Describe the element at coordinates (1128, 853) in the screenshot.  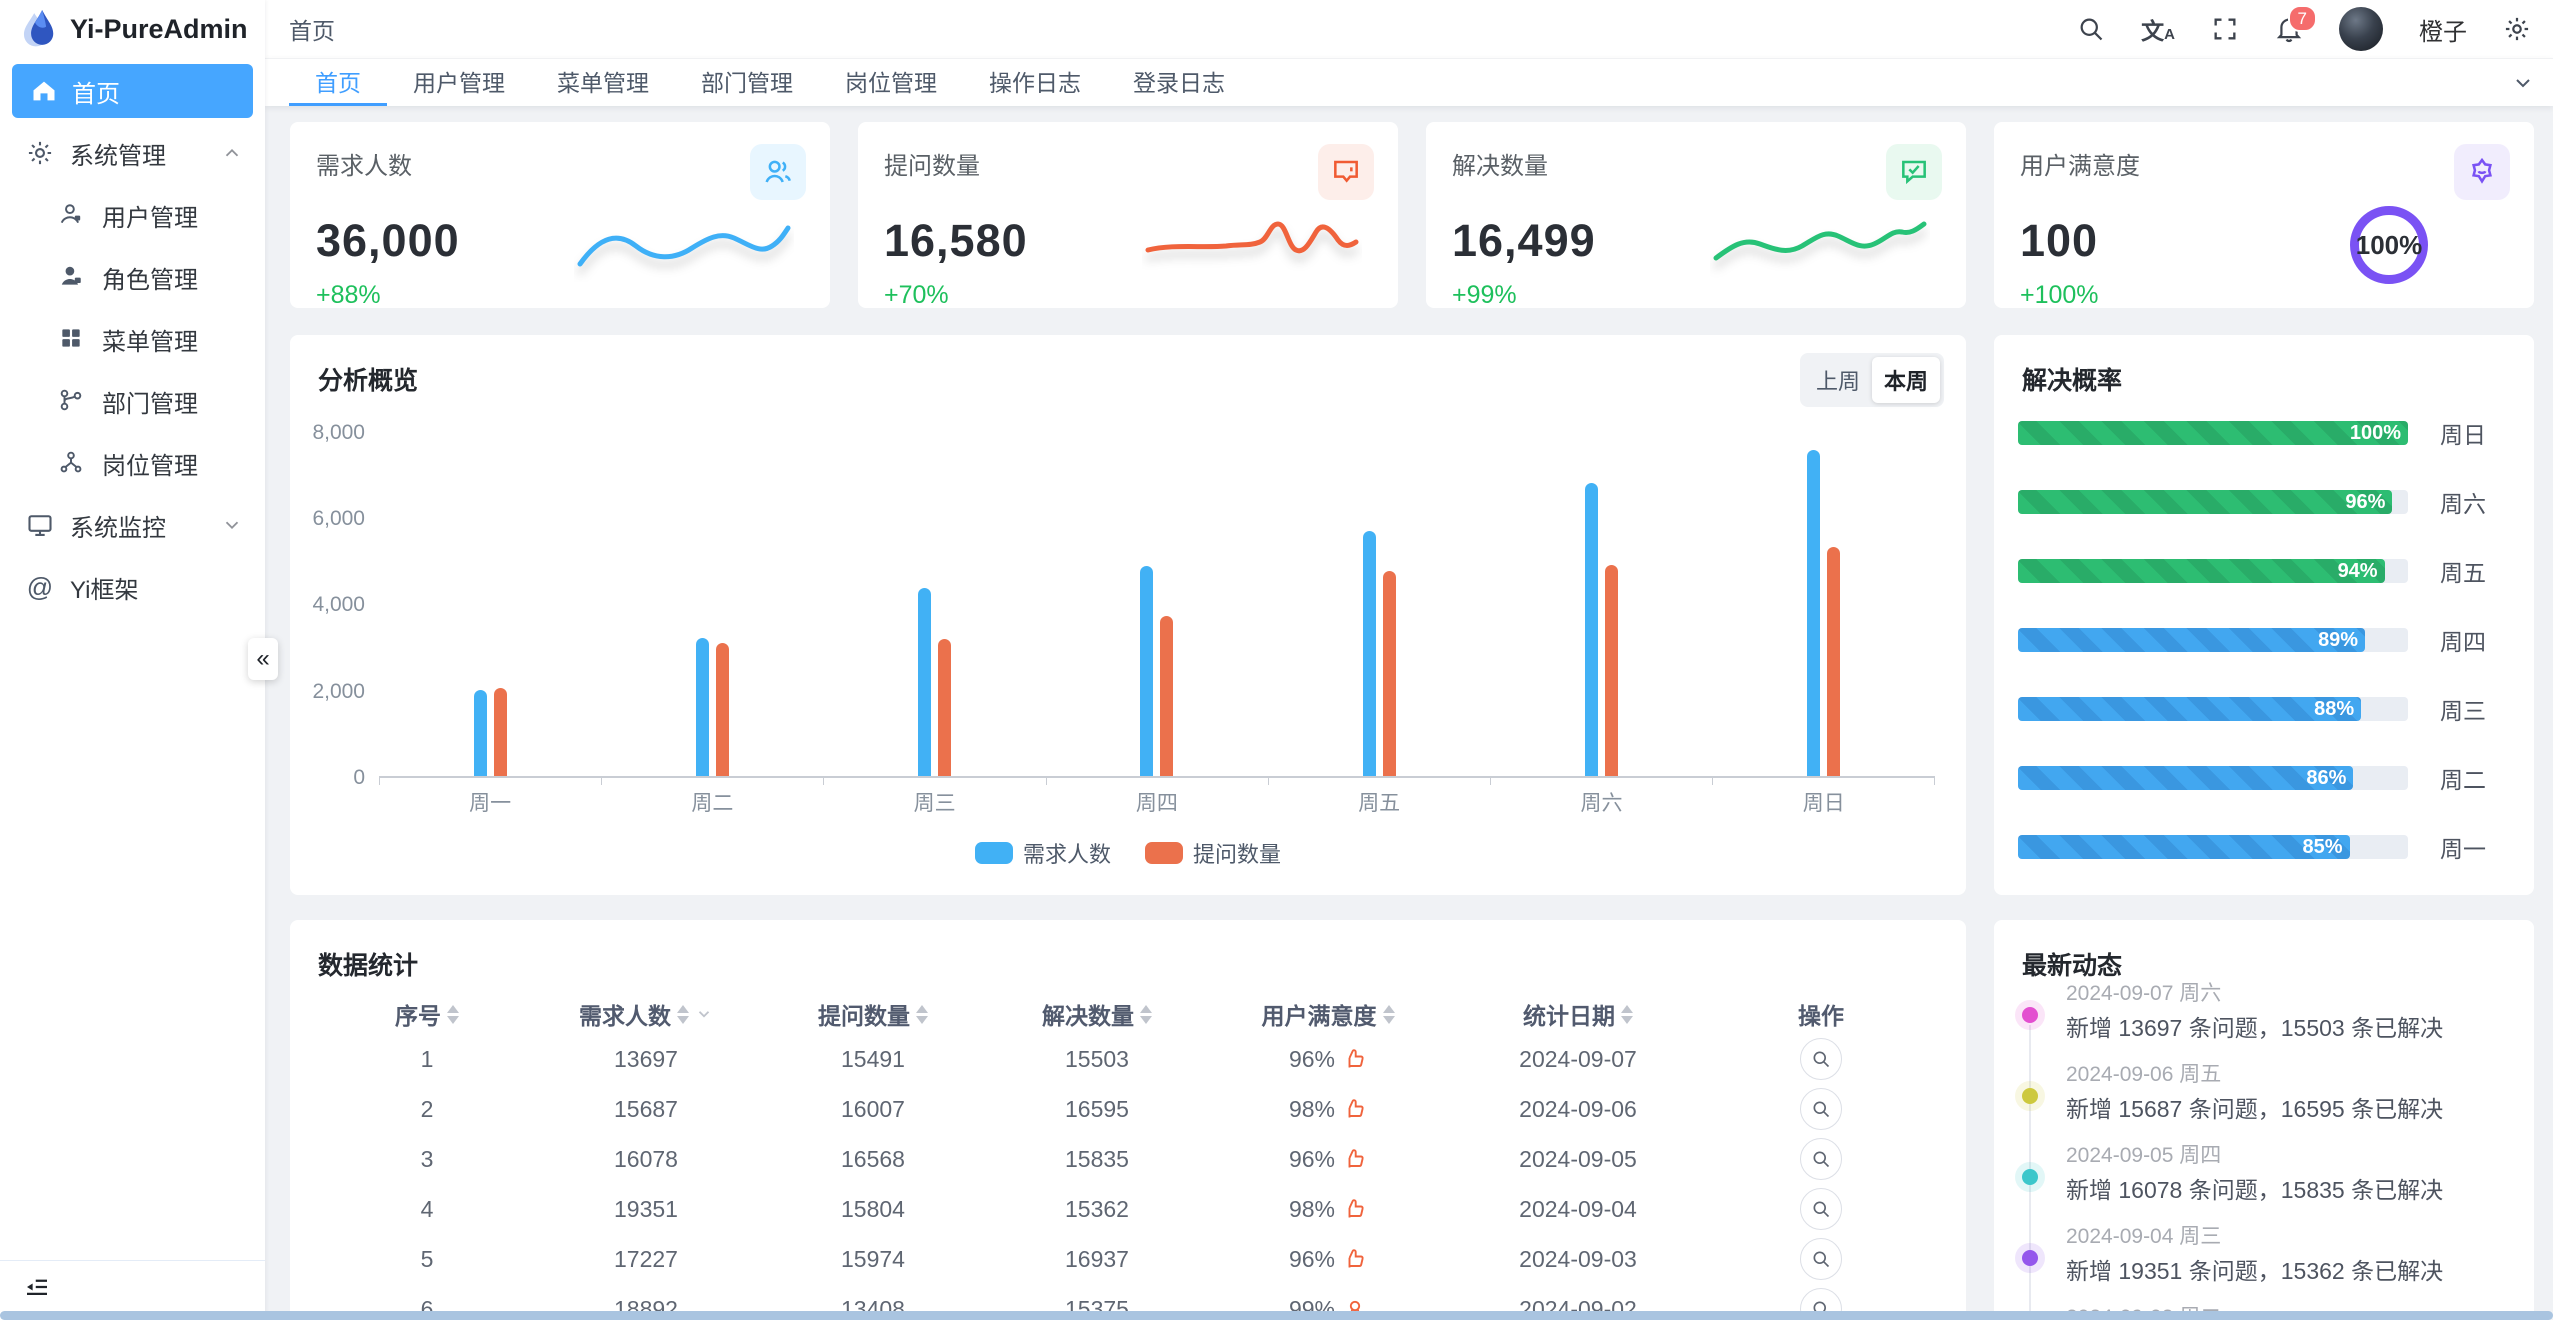
I see `chart-legend: 需求人数 提问数量` at that location.